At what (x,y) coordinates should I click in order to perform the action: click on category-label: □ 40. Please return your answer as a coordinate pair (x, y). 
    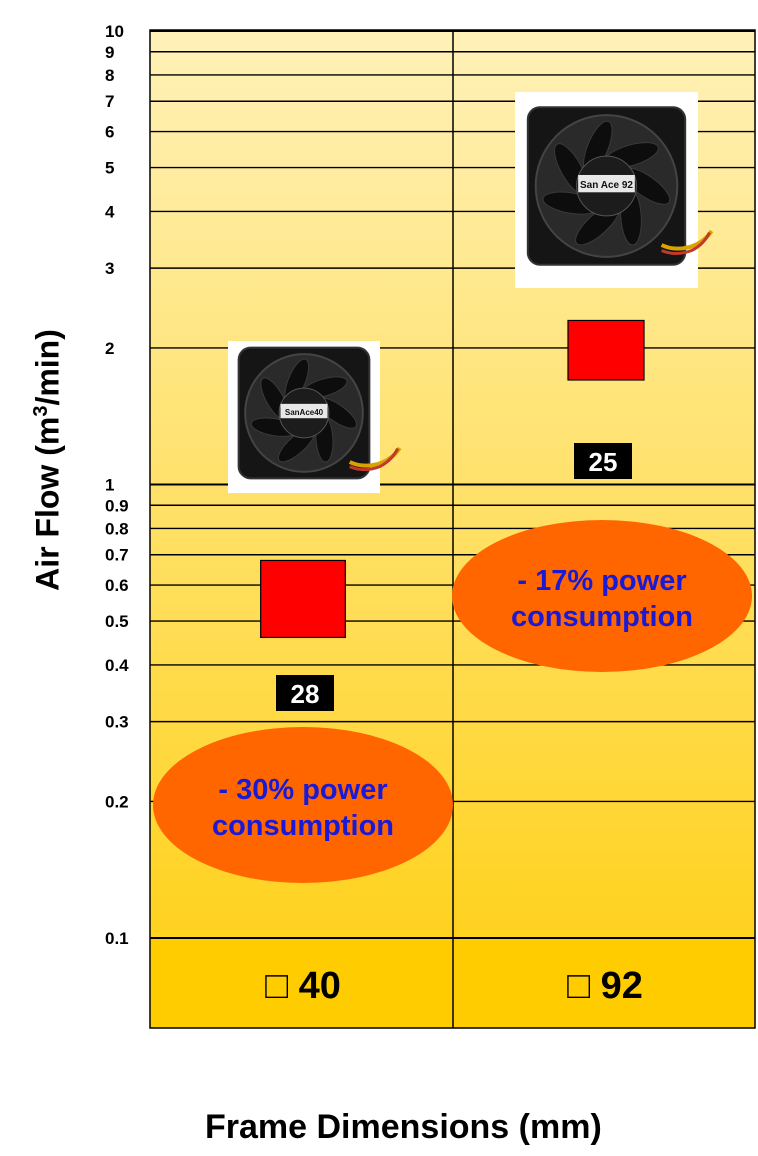
    Looking at the image, I should click on (303, 986).